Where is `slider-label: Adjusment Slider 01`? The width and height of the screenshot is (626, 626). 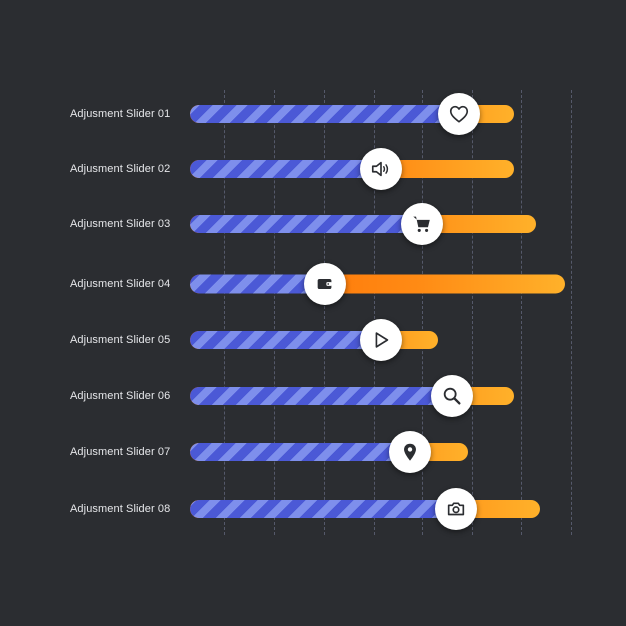
slider-label: Adjusment Slider 01 is located at coordinates (120, 114).